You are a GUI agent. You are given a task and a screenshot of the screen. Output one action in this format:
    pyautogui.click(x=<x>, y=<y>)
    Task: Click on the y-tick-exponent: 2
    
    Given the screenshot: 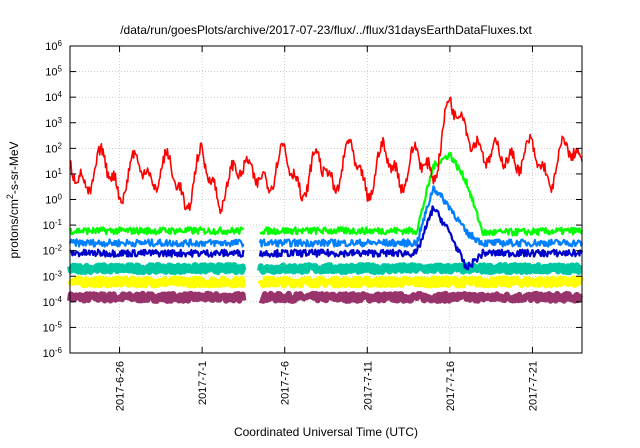 What is the action you would take?
    pyautogui.click(x=60, y=145)
    